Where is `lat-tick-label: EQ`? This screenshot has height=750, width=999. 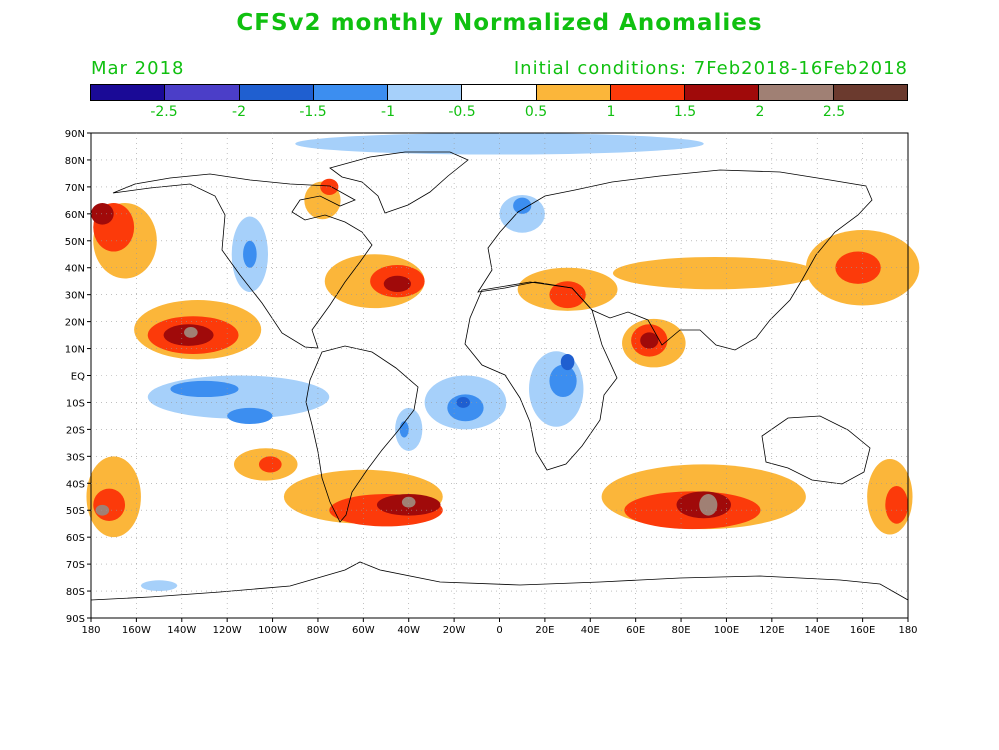
lat-tick-label: EQ is located at coordinates (78, 377).